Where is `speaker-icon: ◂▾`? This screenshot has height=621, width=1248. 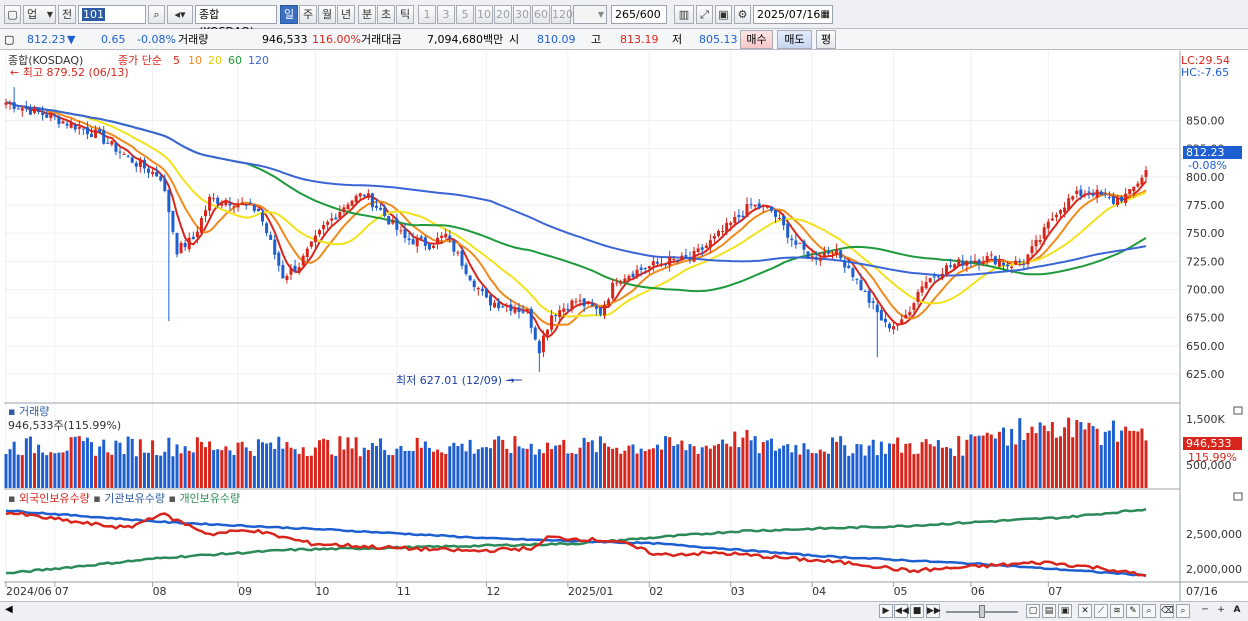 speaker-icon: ◂▾ is located at coordinates (180, 14).